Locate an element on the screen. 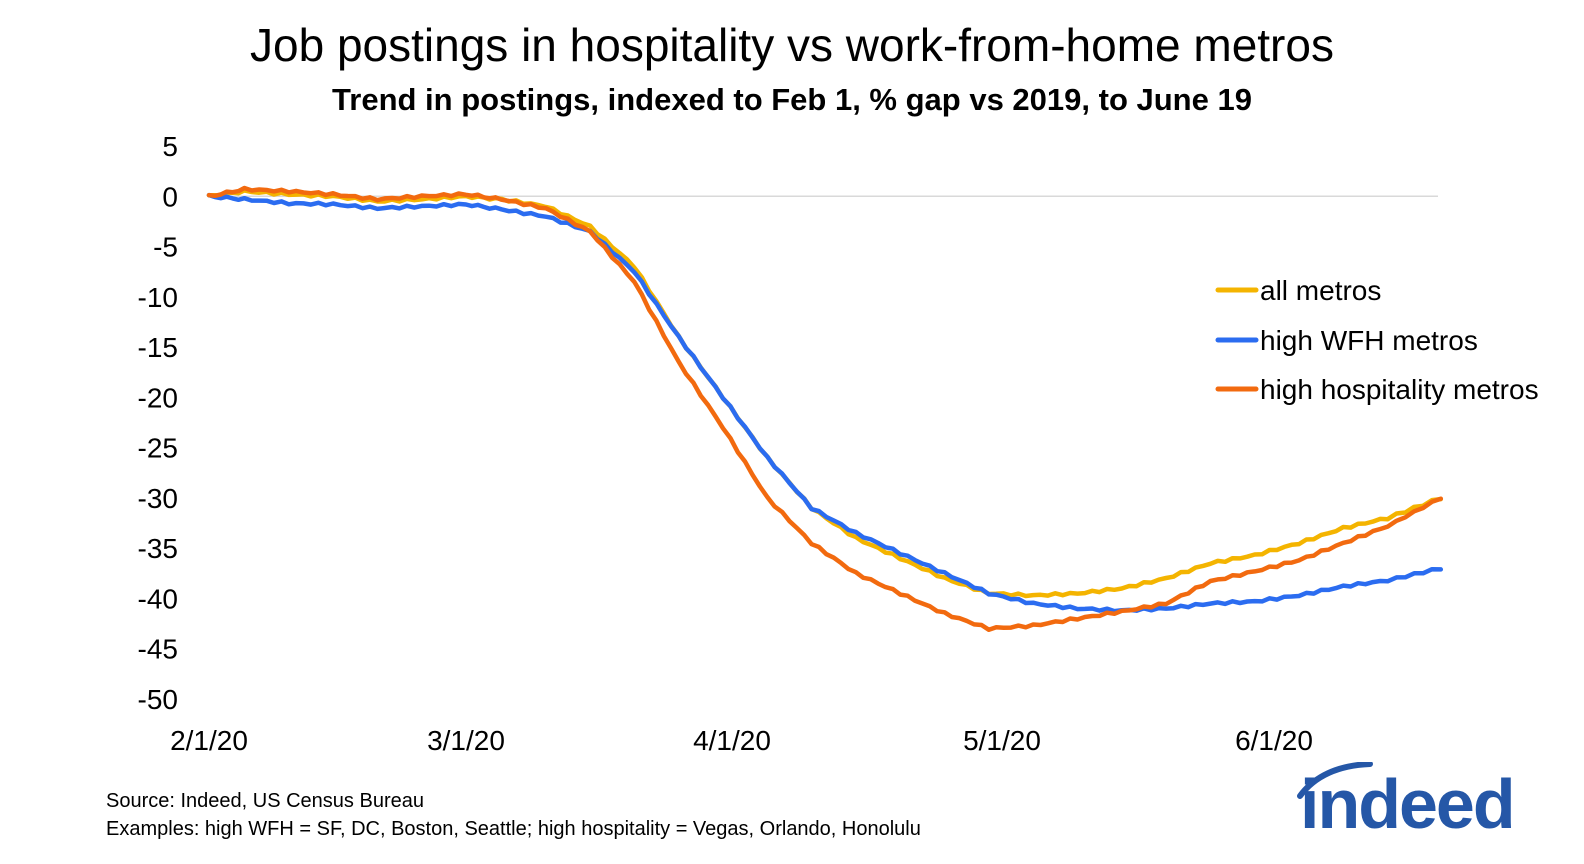 This screenshot has height=864, width=1584. y-tick-label: -35 is located at coordinates (158, 548).